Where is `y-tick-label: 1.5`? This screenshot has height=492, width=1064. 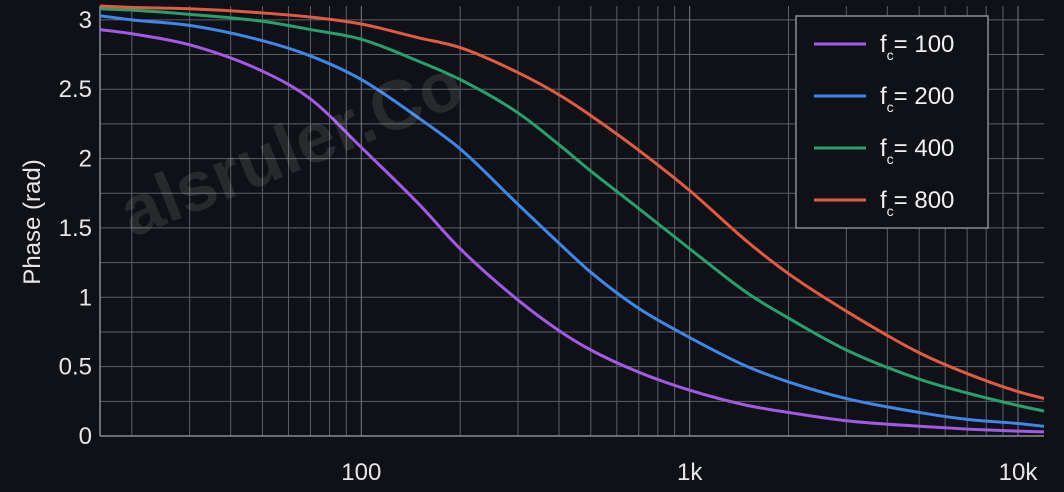
y-tick-label: 1.5 is located at coordinates (75, 228).